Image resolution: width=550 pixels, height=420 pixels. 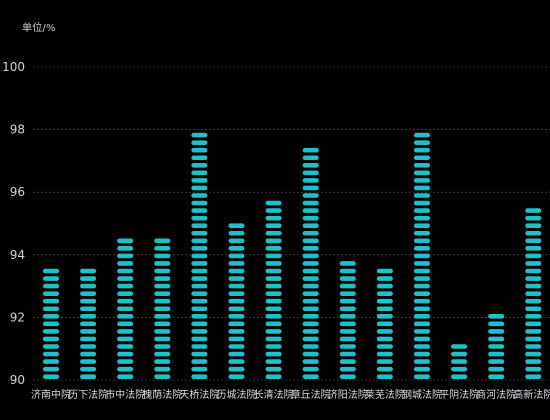 What do you see at coordinates (274, 394) in the screenshot?
I see `x-tick-label: 长清法院` at bounding box center [274, 394].